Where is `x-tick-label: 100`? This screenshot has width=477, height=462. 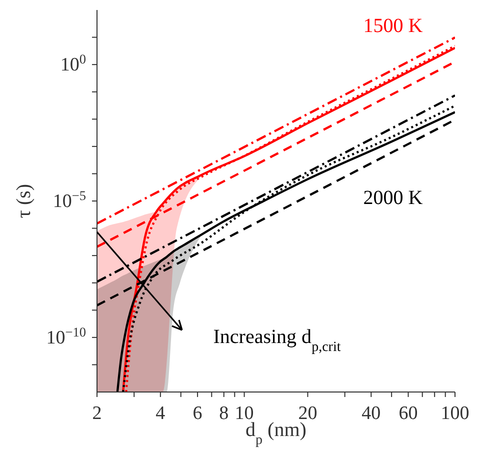 x-tick-label: 100 is located at coordinates (455, 413).